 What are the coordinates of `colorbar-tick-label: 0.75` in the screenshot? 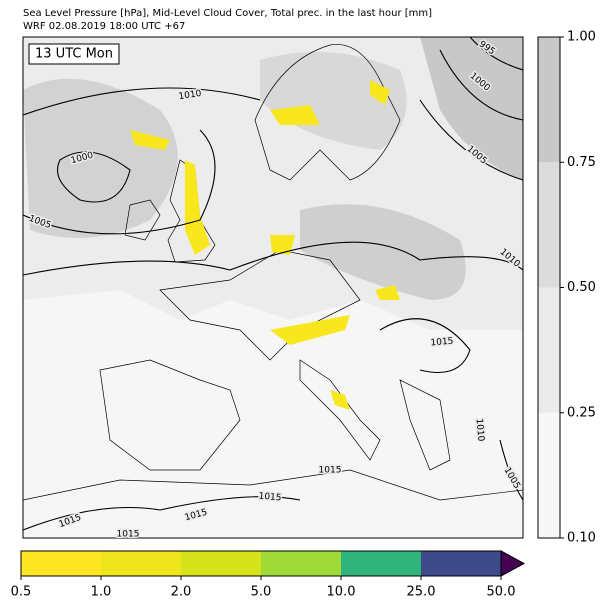 It's located at (581, 162).